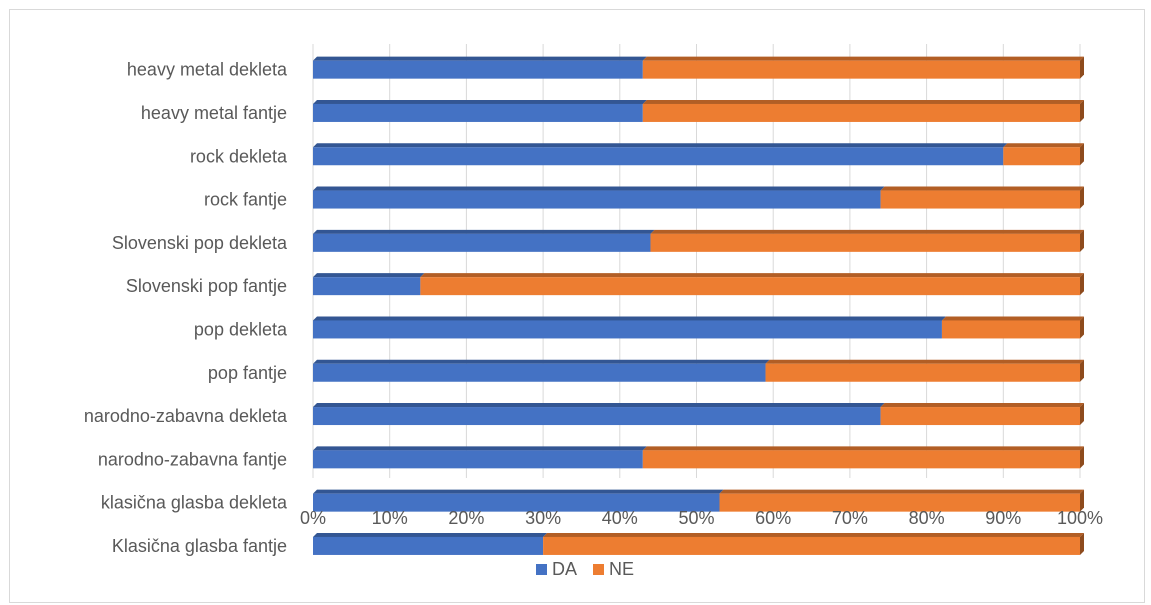 The height and width of the screenshot is (605, 1151). Describe the element at coordinates (585, 569) in the screenshot. I see `legend: DA NE` at that location.